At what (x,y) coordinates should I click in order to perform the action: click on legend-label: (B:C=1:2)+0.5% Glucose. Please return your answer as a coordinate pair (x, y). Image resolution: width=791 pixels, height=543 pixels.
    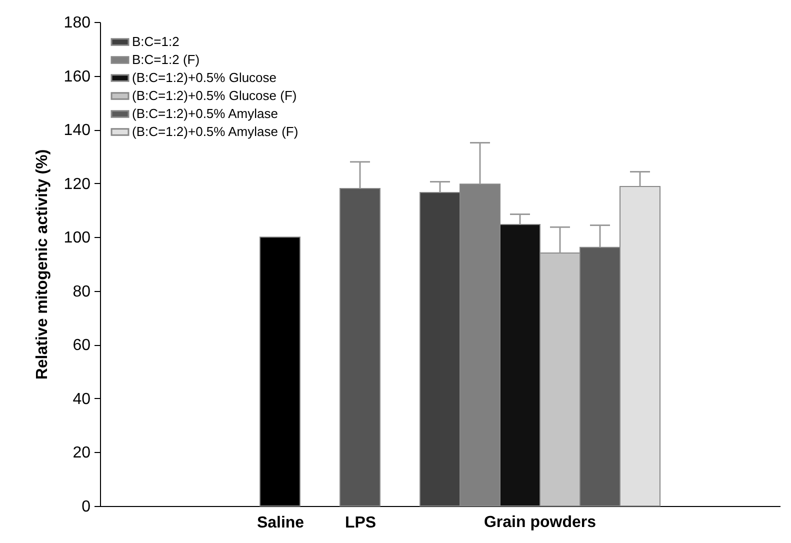
    Looking at the image, I should click on (204, 77).